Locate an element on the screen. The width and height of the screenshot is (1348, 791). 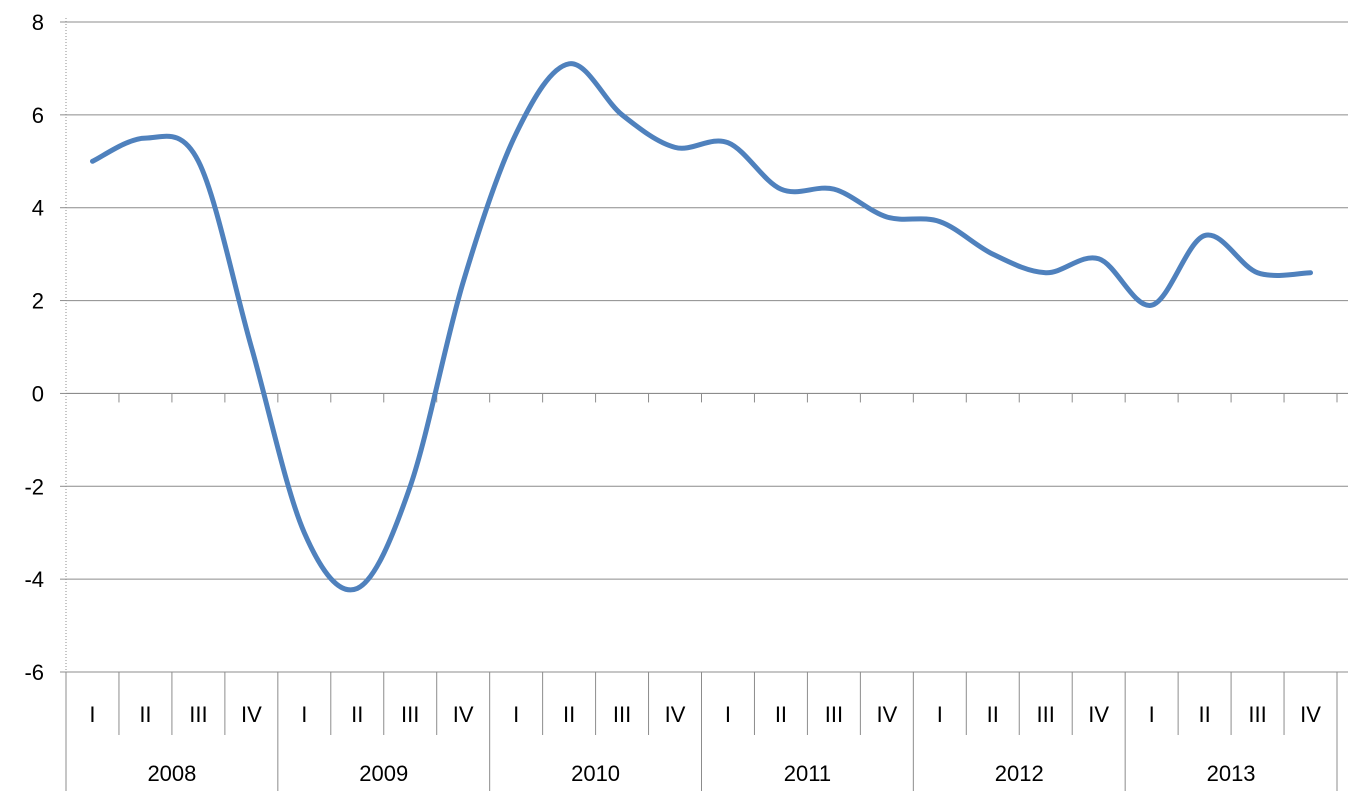
y-tick-label: -6 is located at coordinates (34, 672).